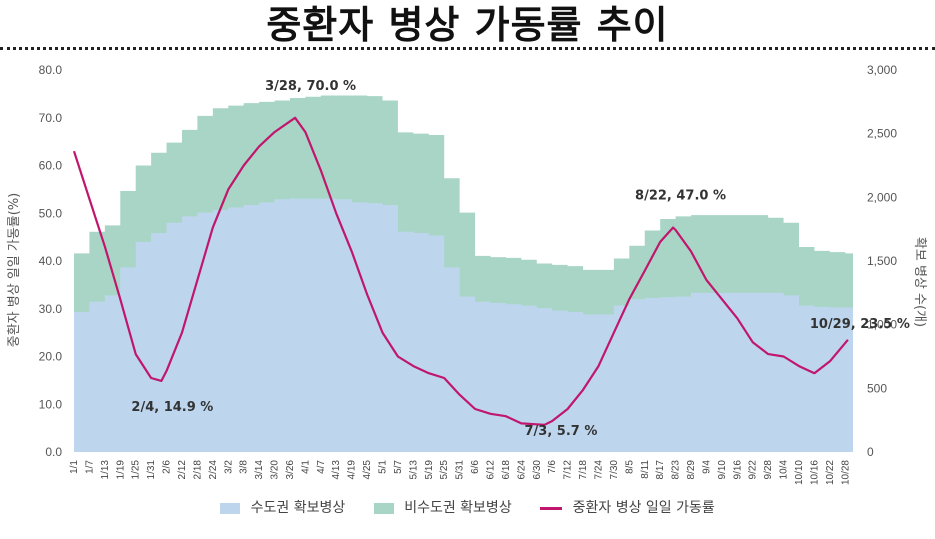 Image resolution: width=935 pixels, height=539 pixels. I want to click on x-tick-19: 4/25, so click(367, 470).